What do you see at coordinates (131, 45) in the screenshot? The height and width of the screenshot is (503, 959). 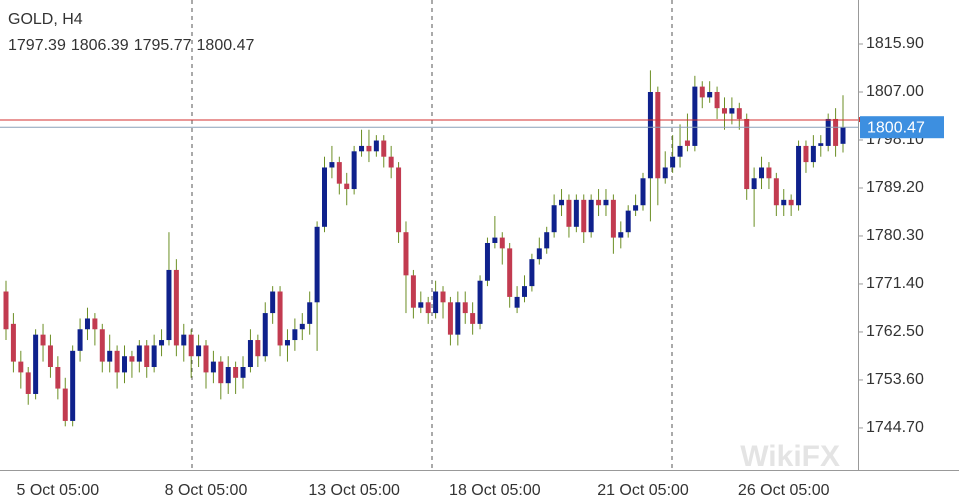 I see `ohlc-readout: 1797.39 1806.39 1795.77 1800.47` at bounding box center [131, 45].